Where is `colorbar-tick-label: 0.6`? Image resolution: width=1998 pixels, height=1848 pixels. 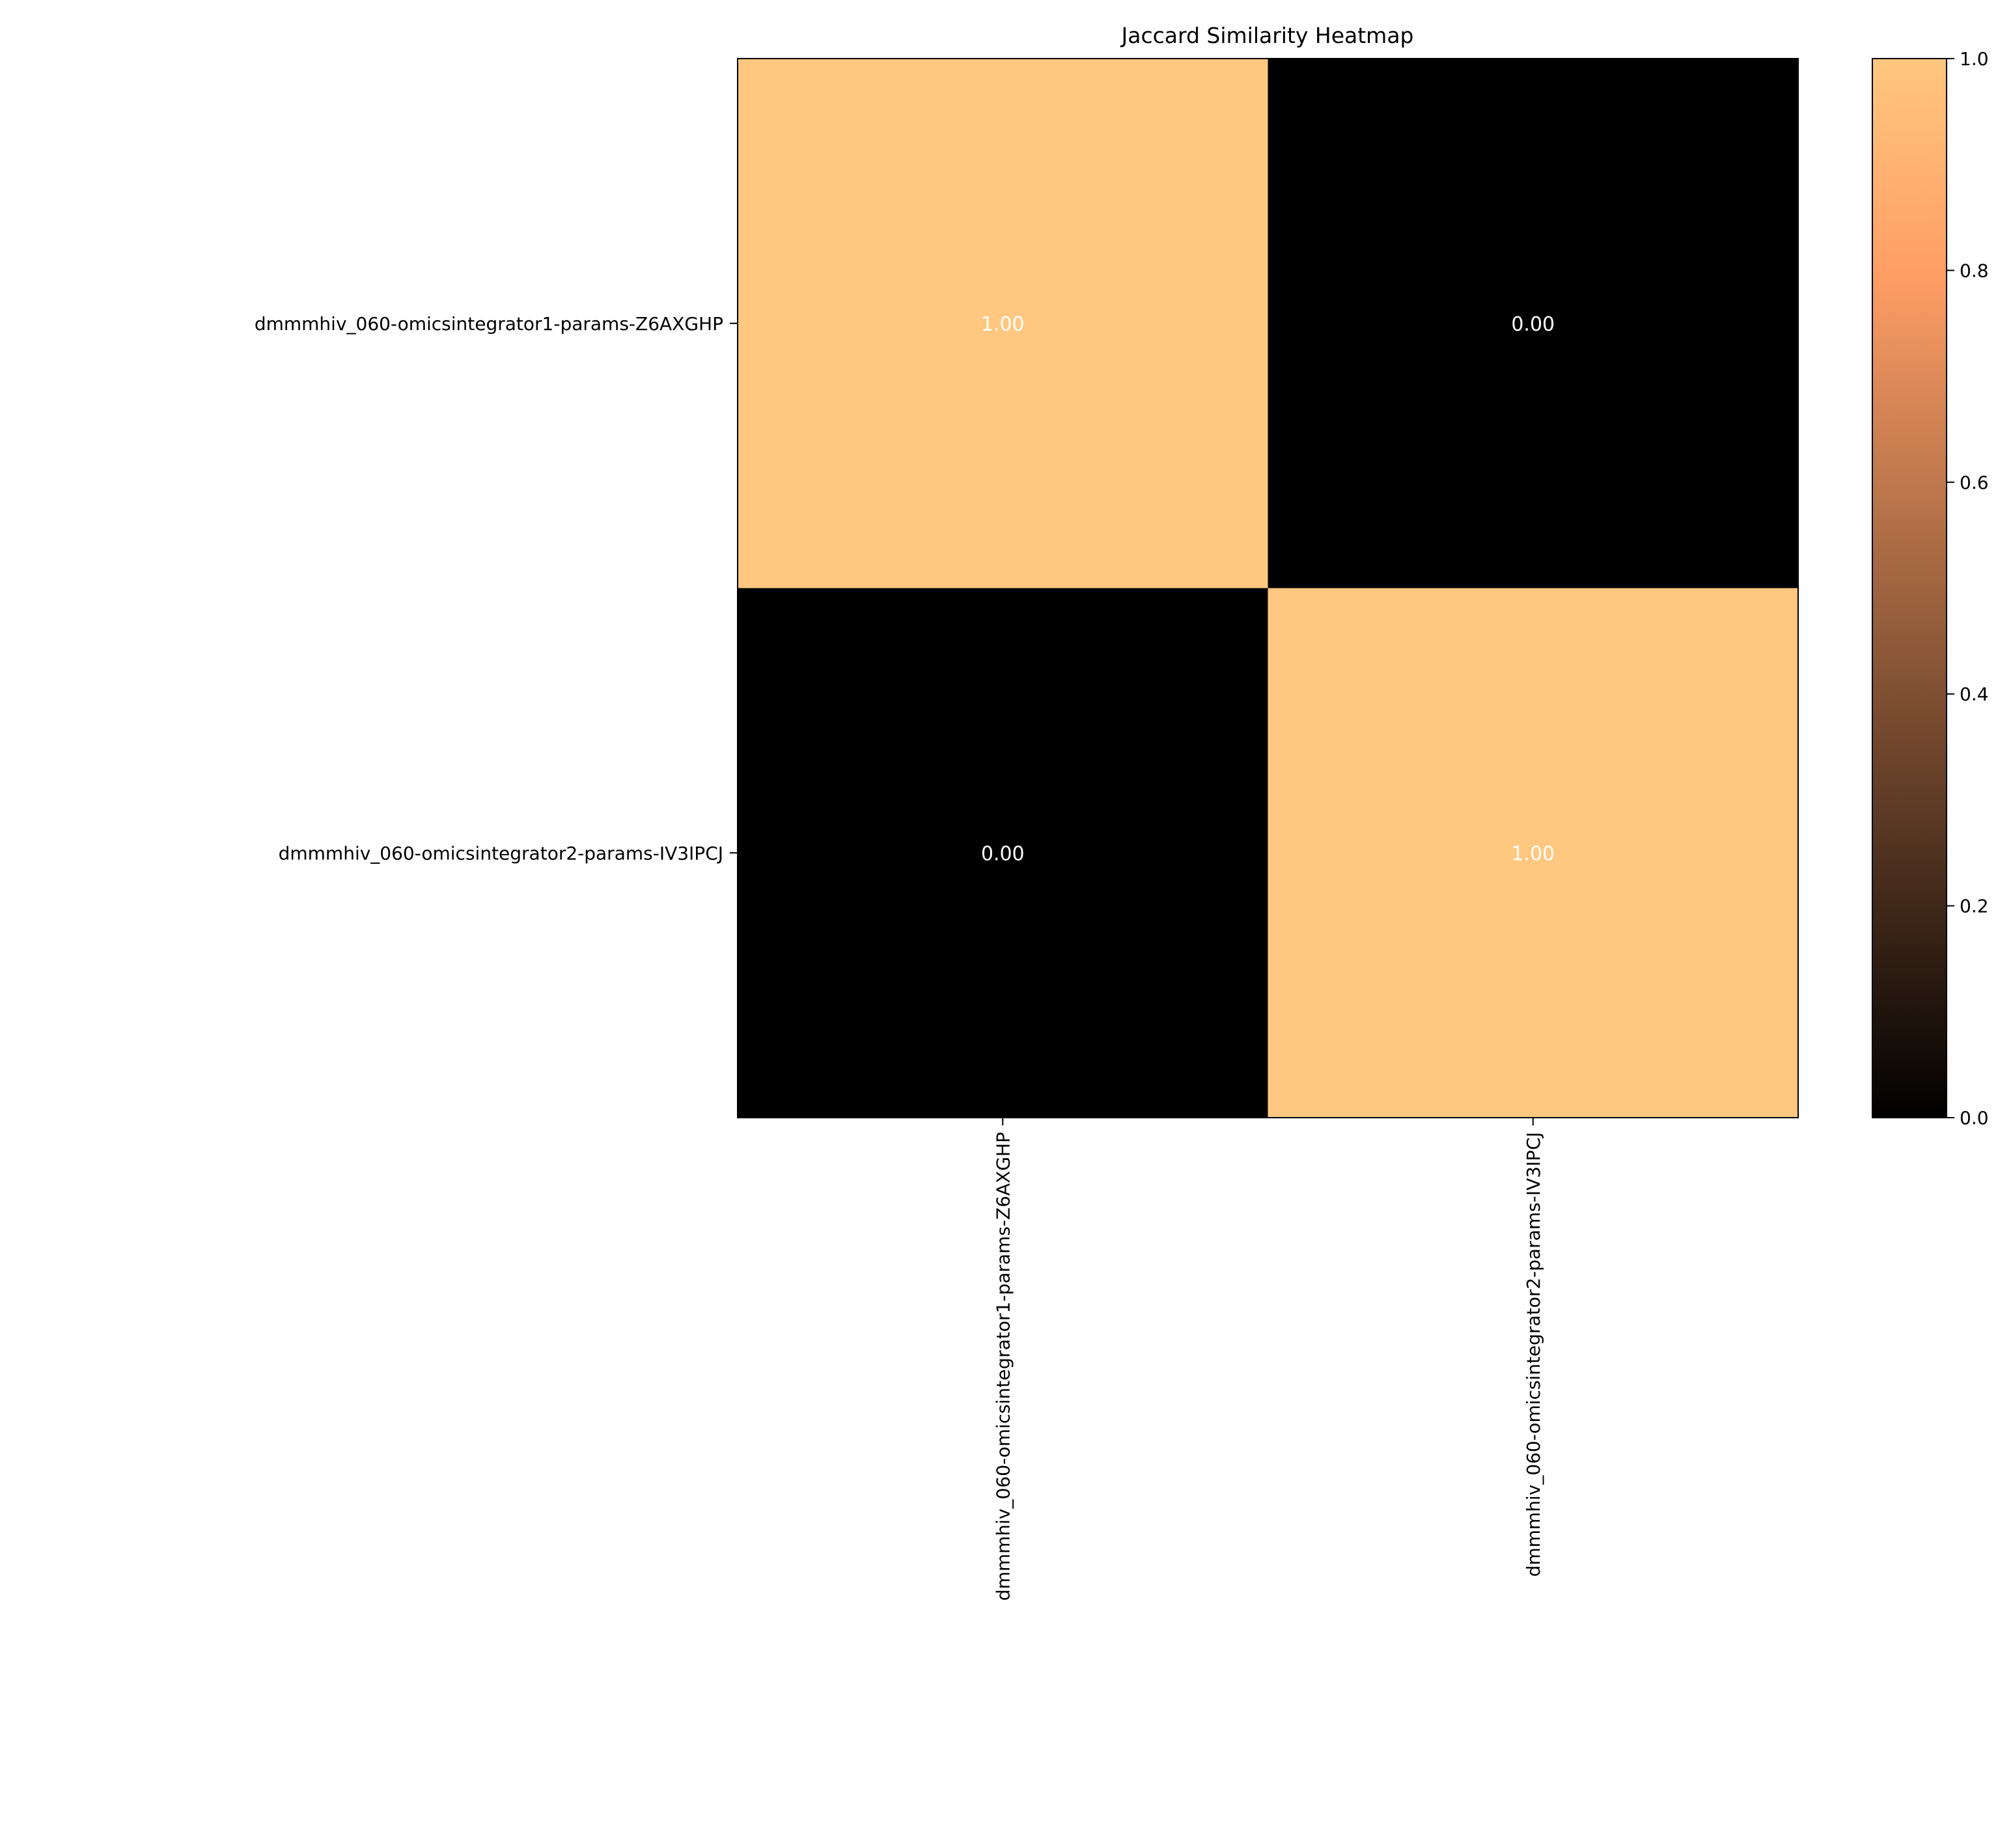
colorbar-tick-label: 0.6 is located at coordinates (1974, 482).